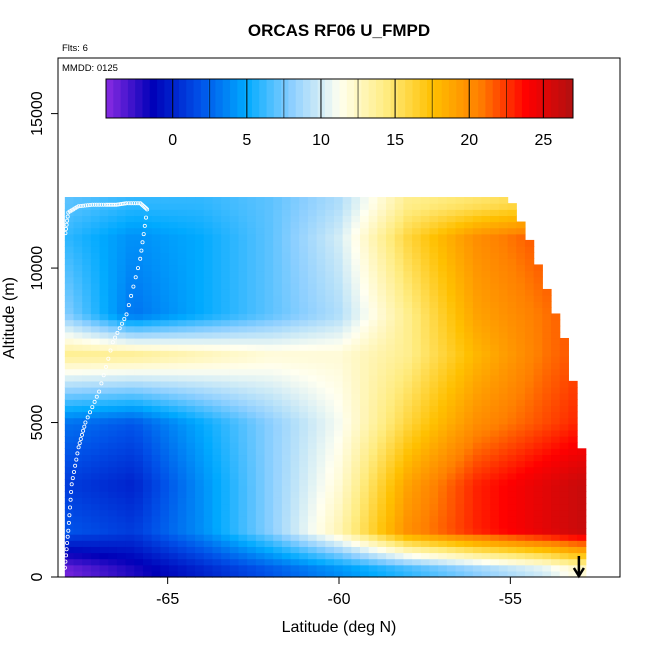  I want to click on colorbar-frame, so click(339, 98).